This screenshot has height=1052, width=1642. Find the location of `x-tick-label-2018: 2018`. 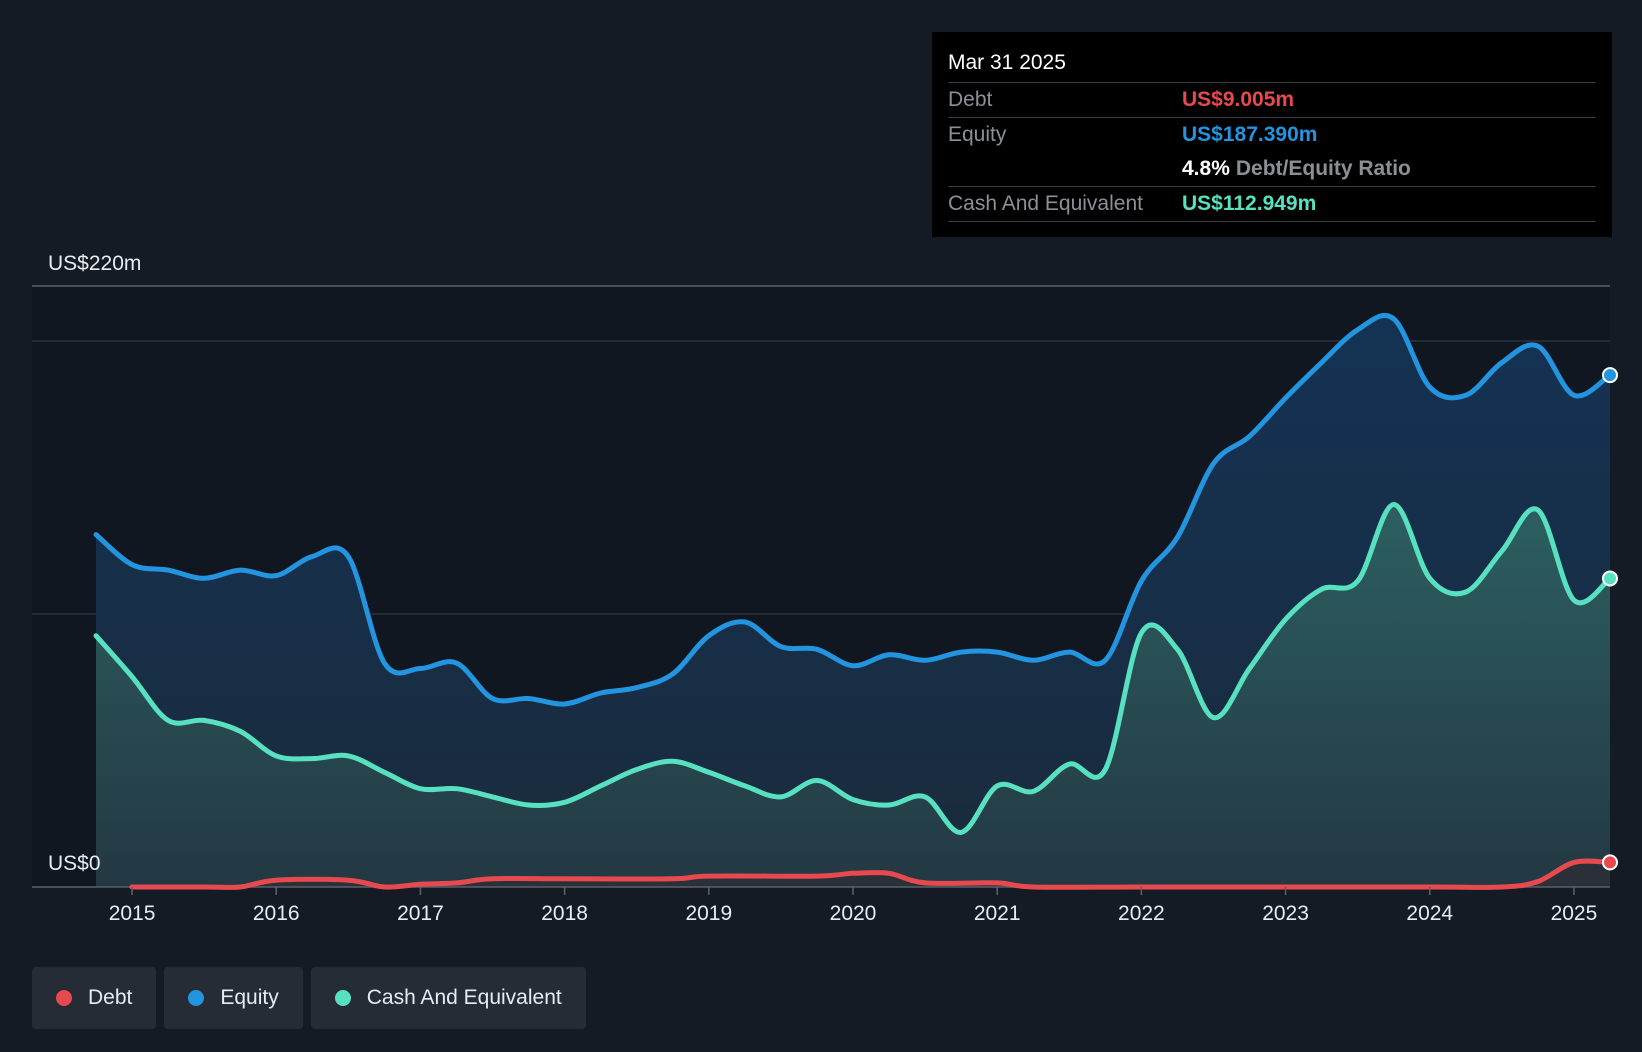

x-tick-label-2018: 2018 is located at coordinates (564, 913).